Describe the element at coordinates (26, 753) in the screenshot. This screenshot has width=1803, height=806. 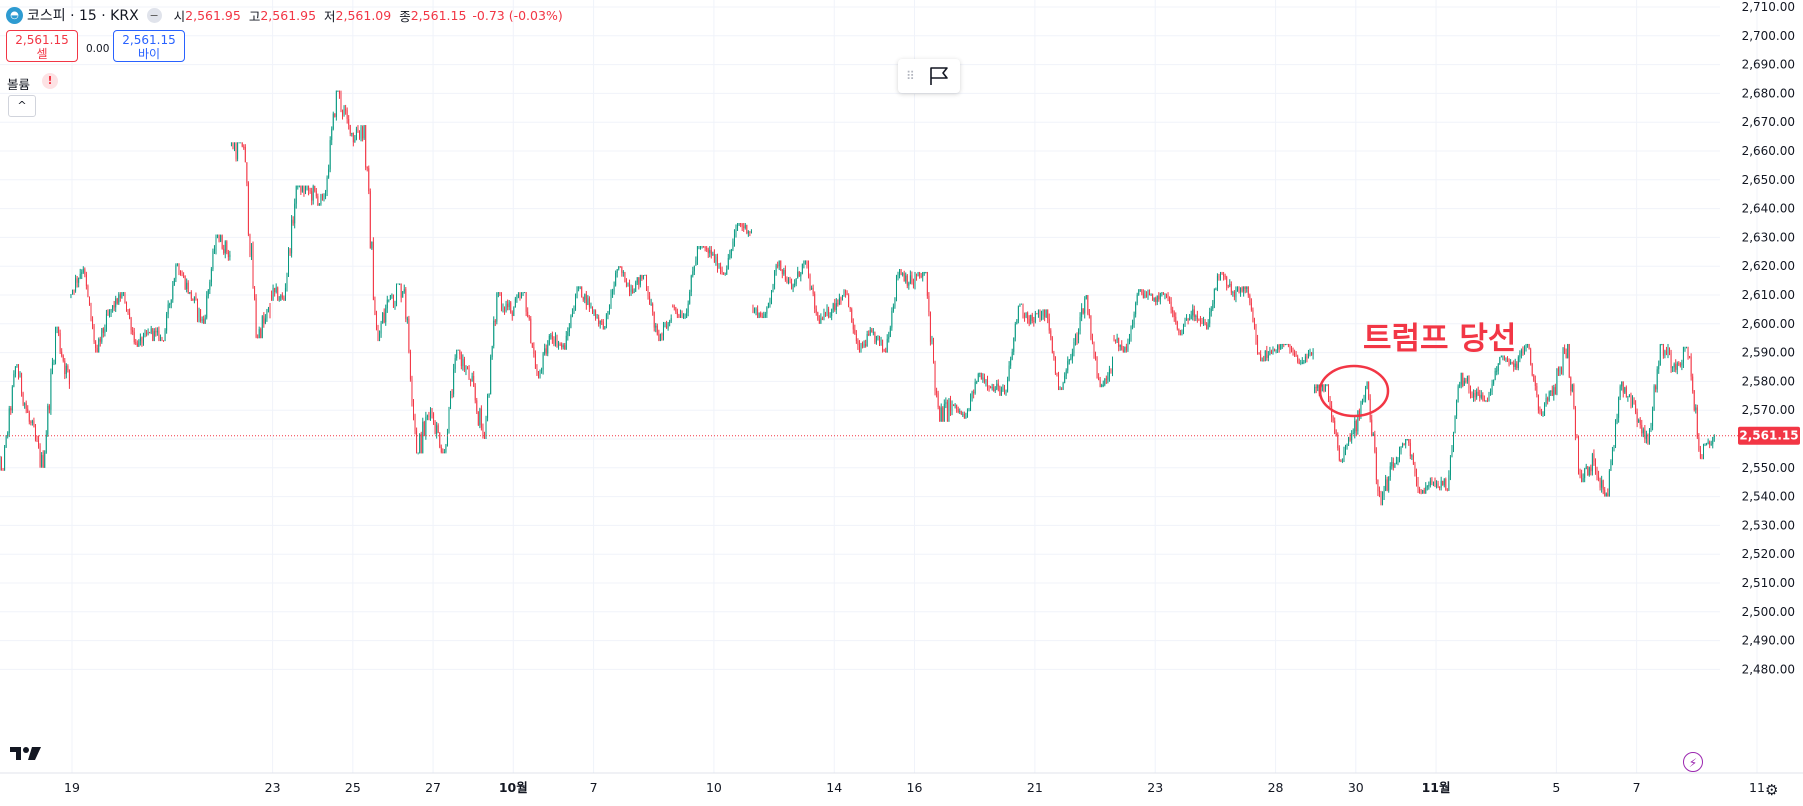
I see `tradingview-logo-icon` at that location.